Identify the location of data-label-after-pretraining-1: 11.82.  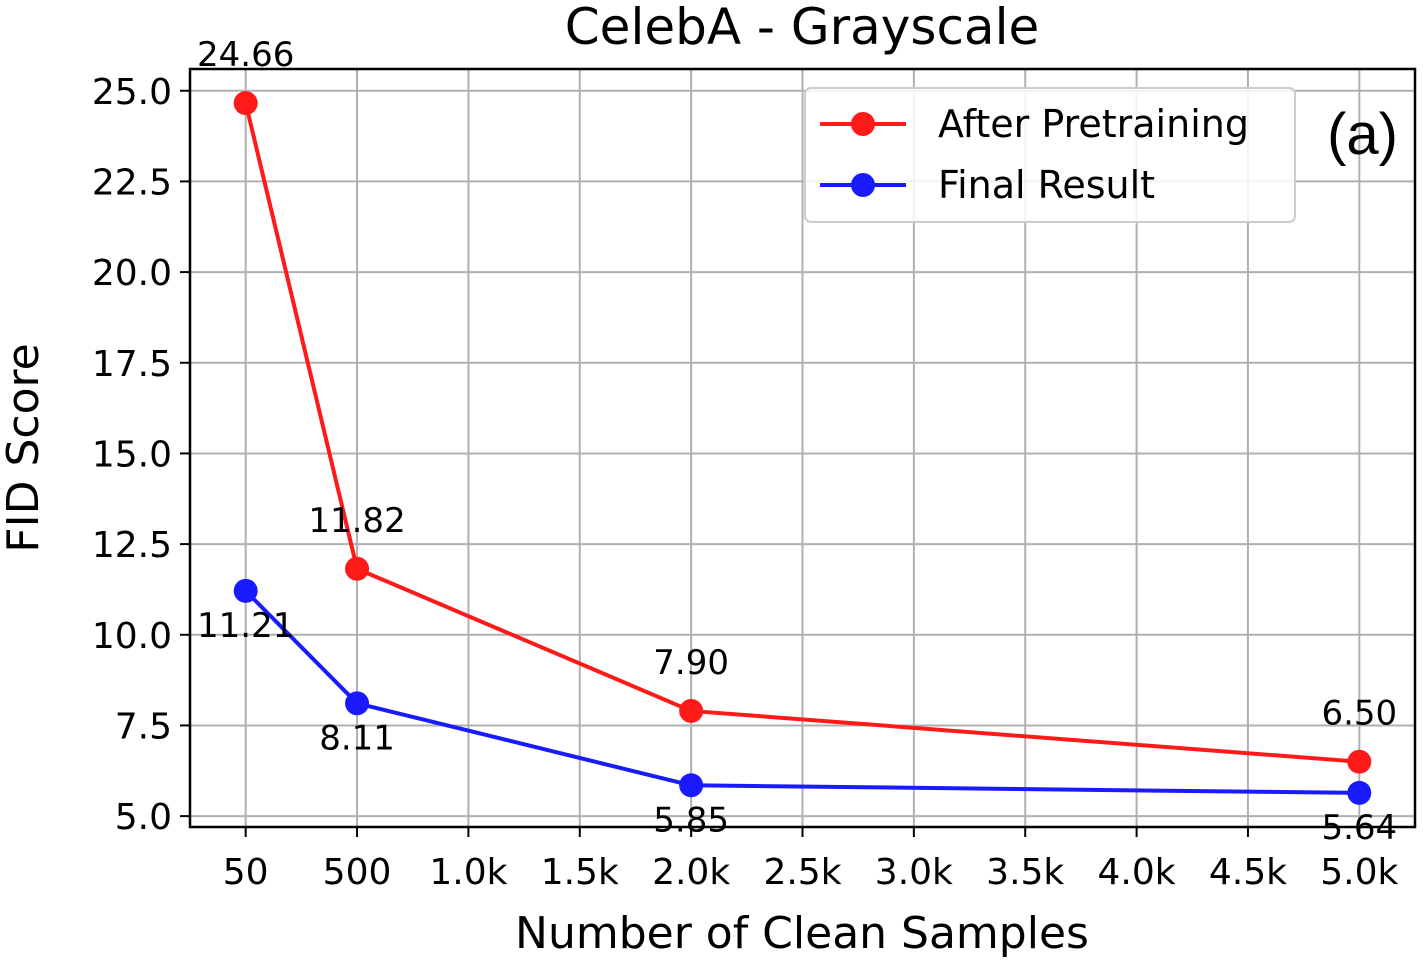
(356, 521).